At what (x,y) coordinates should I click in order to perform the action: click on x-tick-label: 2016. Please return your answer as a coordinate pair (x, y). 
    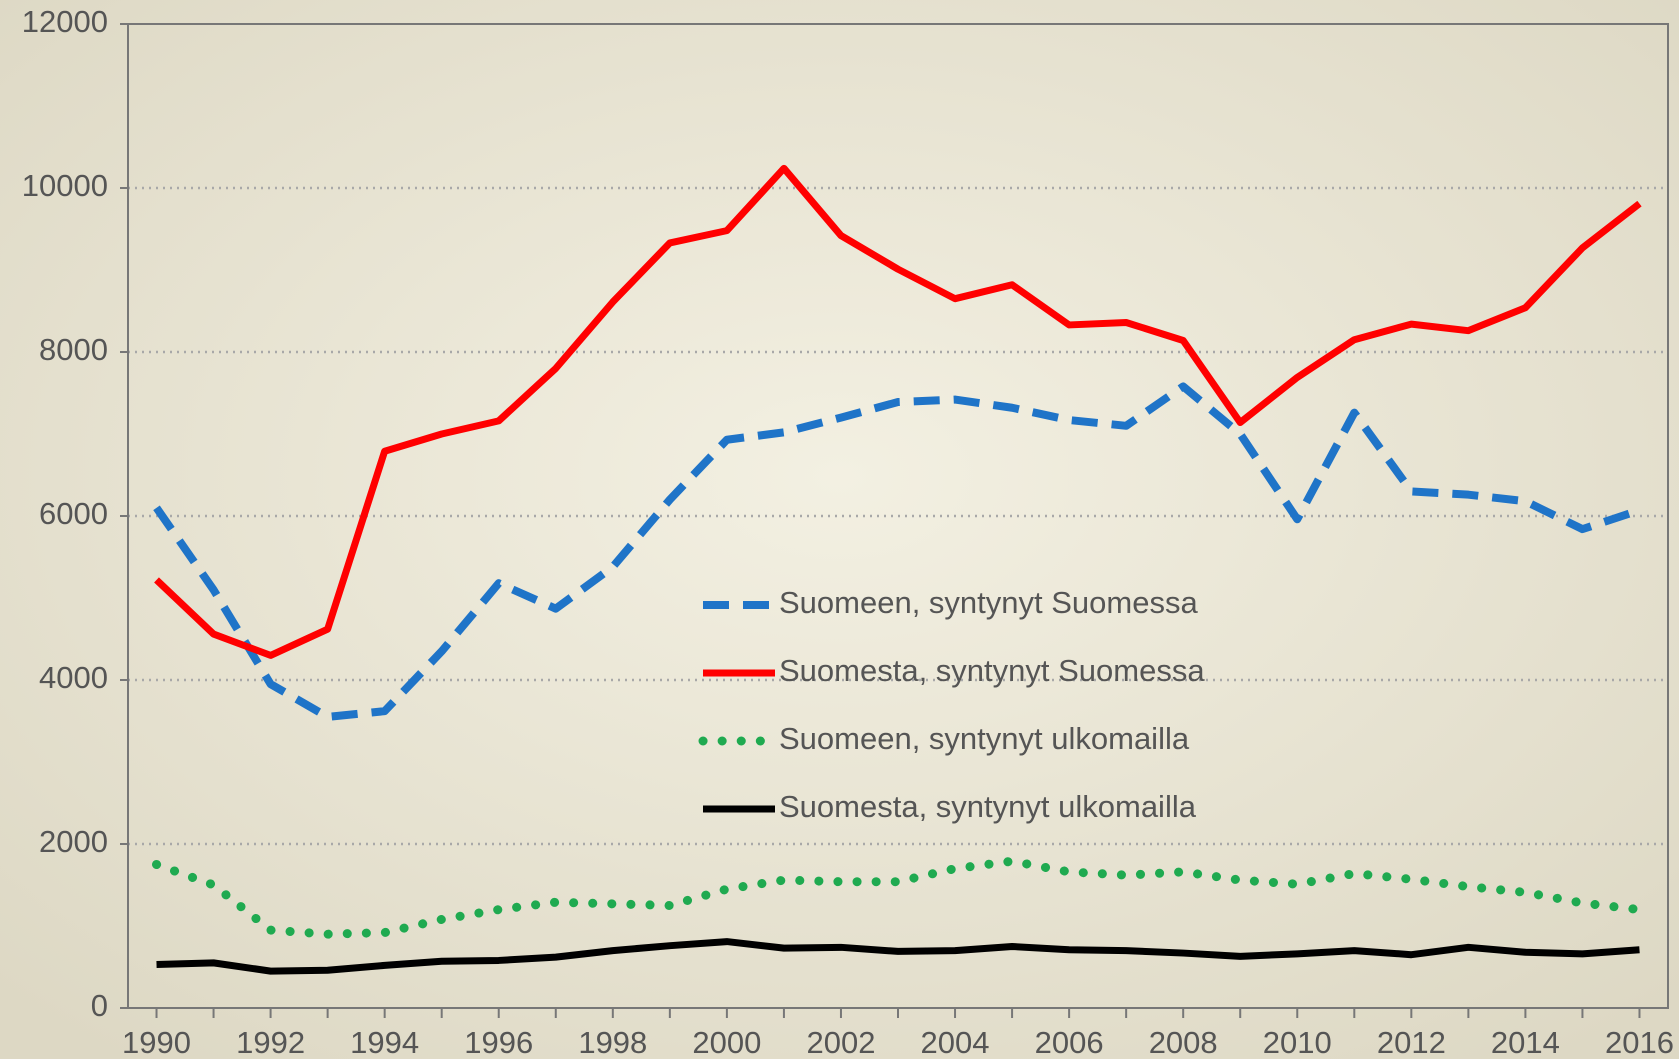
    Looking at the image, I should click on (1639, 1042).